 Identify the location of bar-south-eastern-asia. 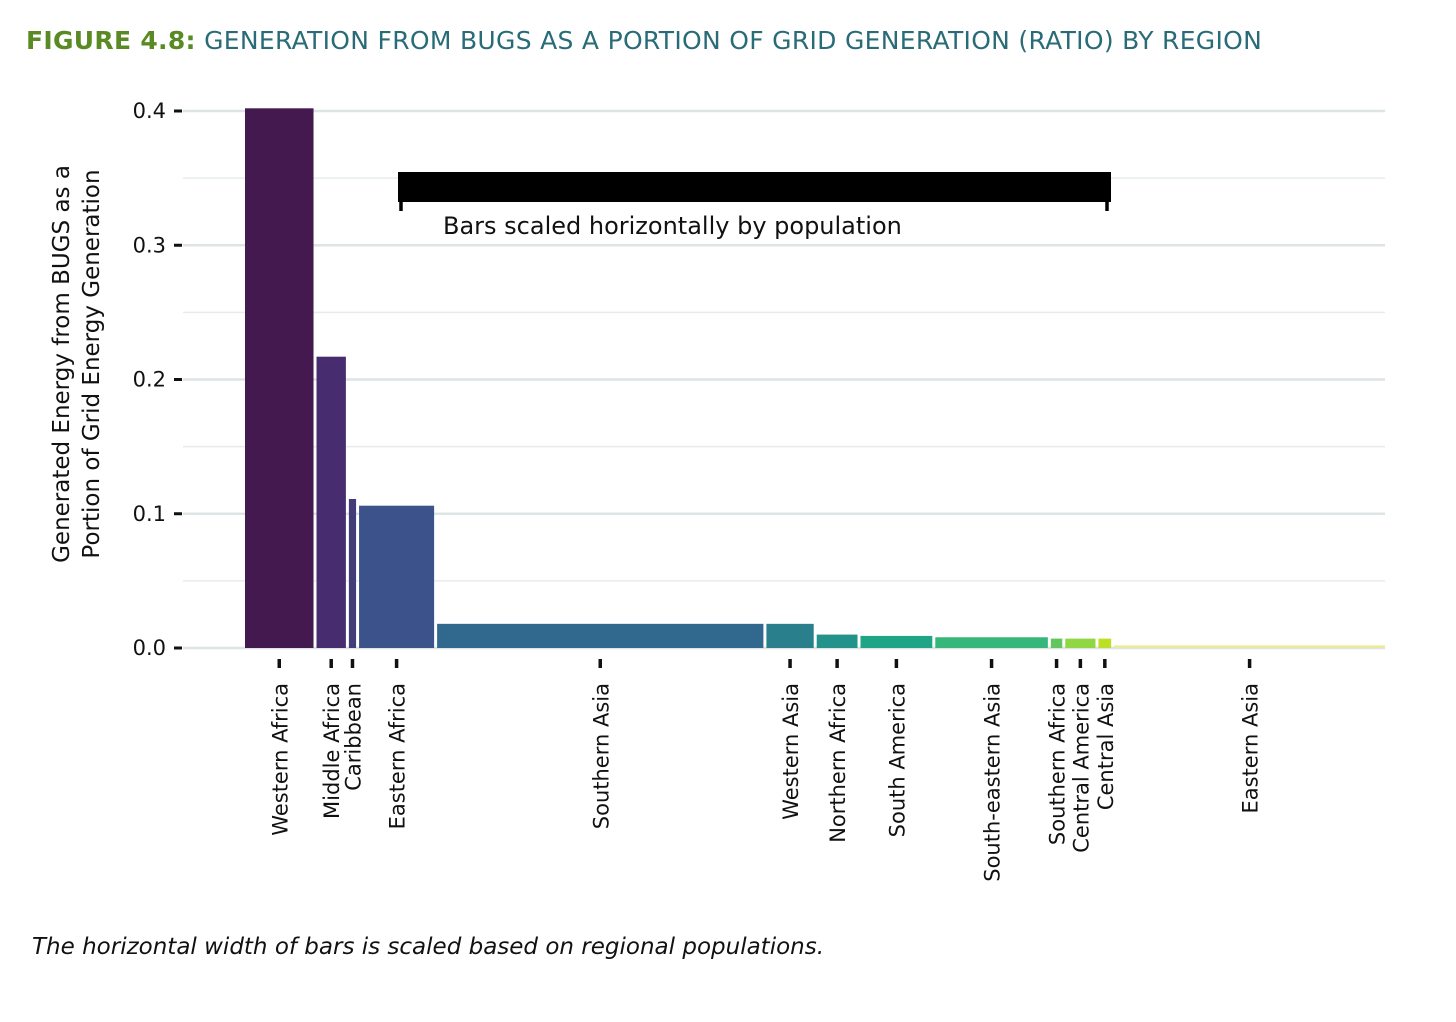
(991, 642).